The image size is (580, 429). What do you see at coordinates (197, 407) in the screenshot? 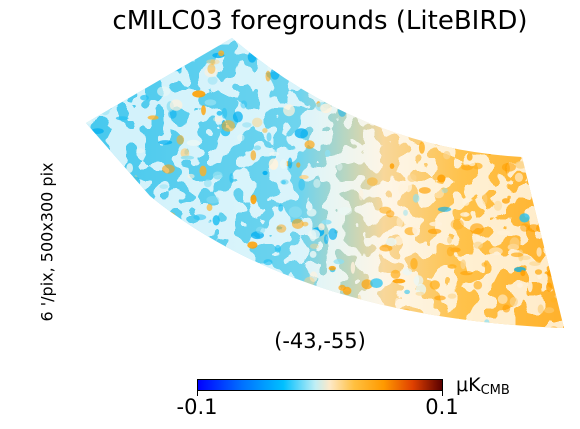
I see `colorbar-min-label: -0.1` at bounding box center [197, 407].